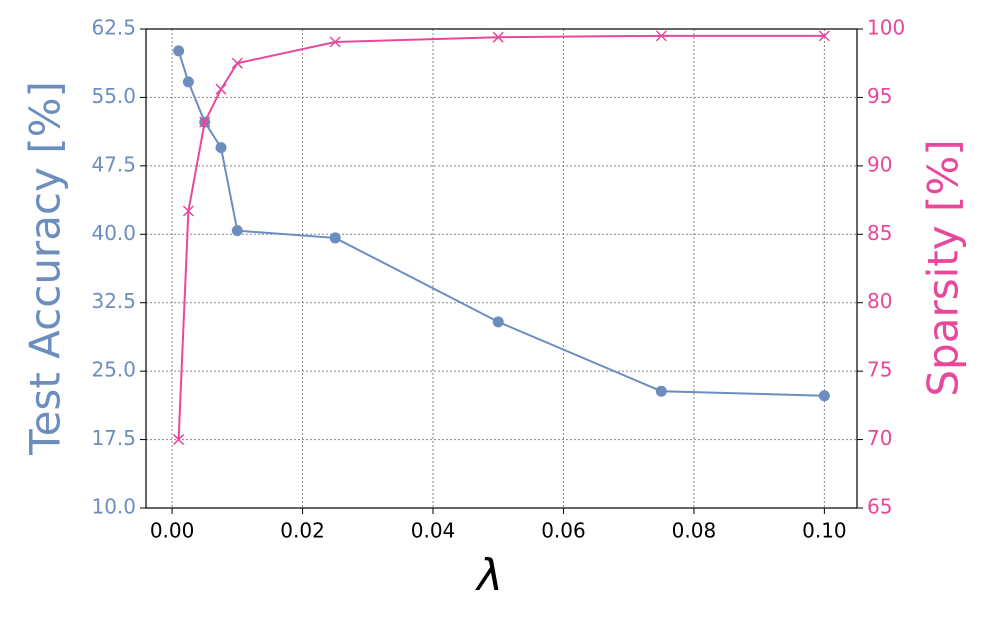 The height and width of the screenshot is (627, 996). I want to click on y2-tick-label: 100, so click(886, 28).